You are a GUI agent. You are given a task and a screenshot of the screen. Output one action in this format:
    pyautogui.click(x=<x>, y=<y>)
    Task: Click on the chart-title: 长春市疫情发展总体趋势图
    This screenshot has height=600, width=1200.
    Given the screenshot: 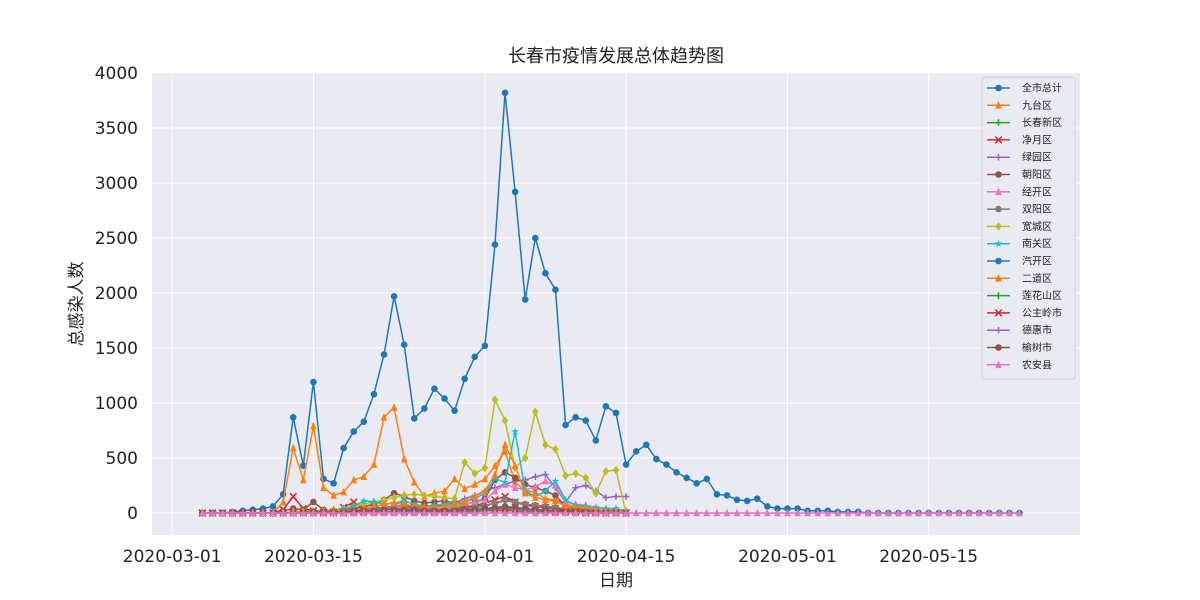 What is the action you would take?
    pyautogui.click(x=616, y=56)
    